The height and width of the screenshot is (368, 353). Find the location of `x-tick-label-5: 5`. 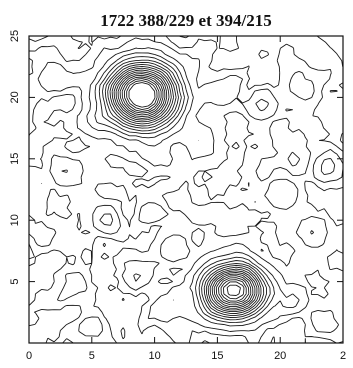

x-tick-label-5: 5 is located at coordinates (92, 356).